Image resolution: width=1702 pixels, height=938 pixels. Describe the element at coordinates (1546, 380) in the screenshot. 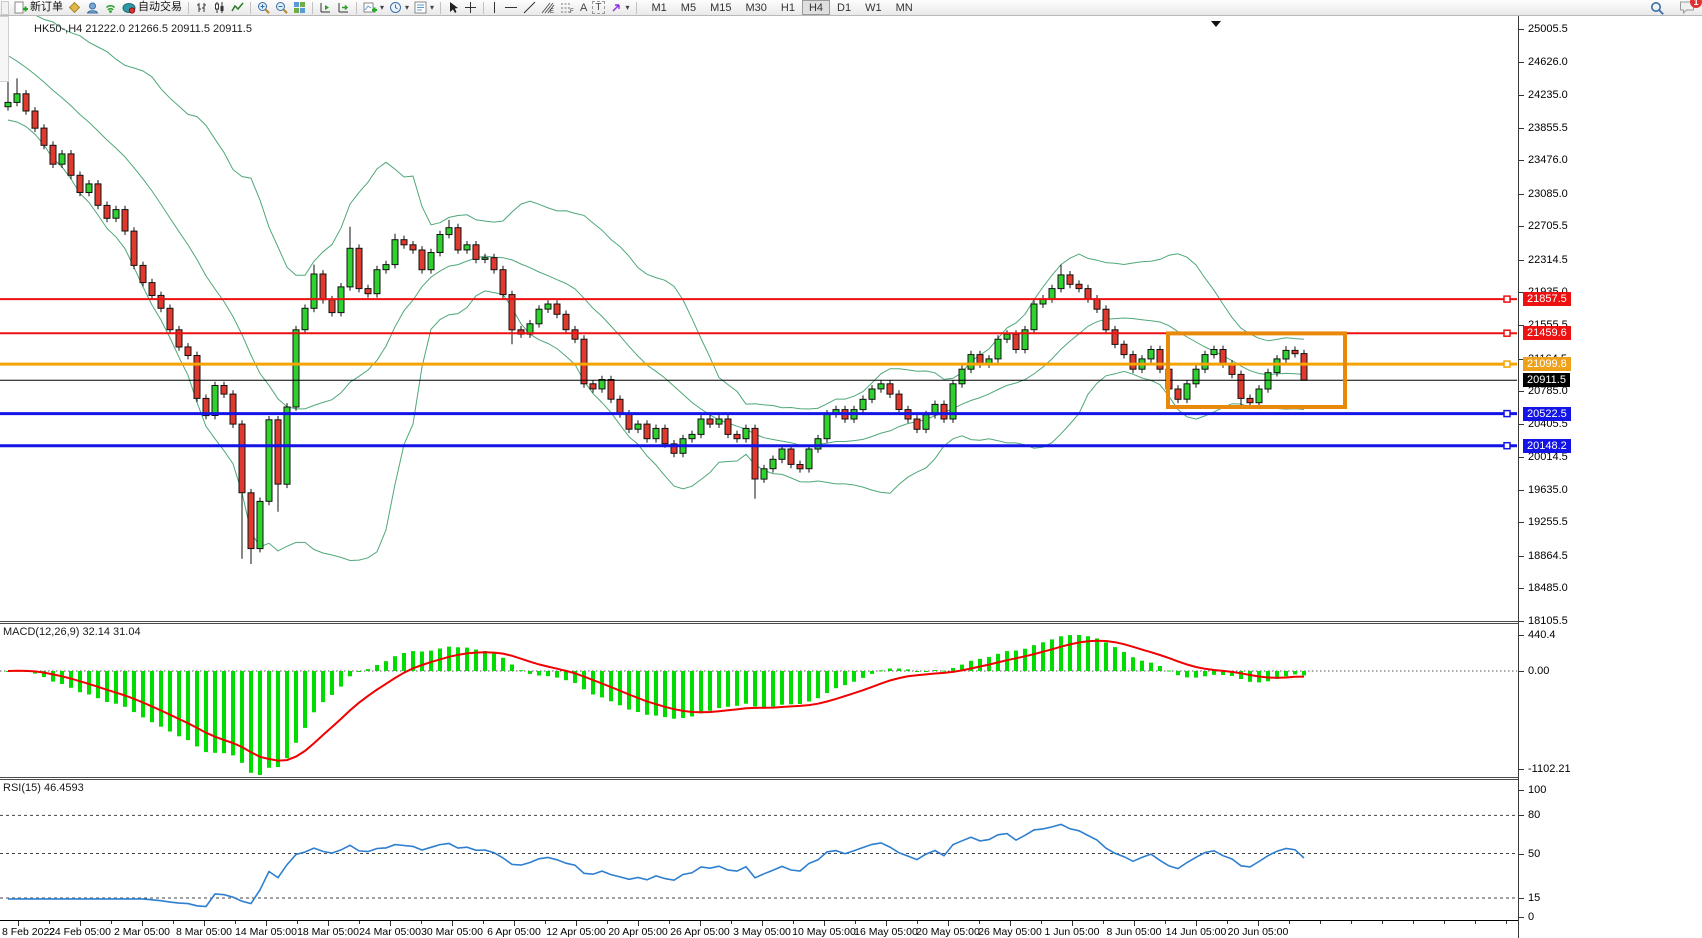

I see `price-line-badge: 20911.5` at that location.